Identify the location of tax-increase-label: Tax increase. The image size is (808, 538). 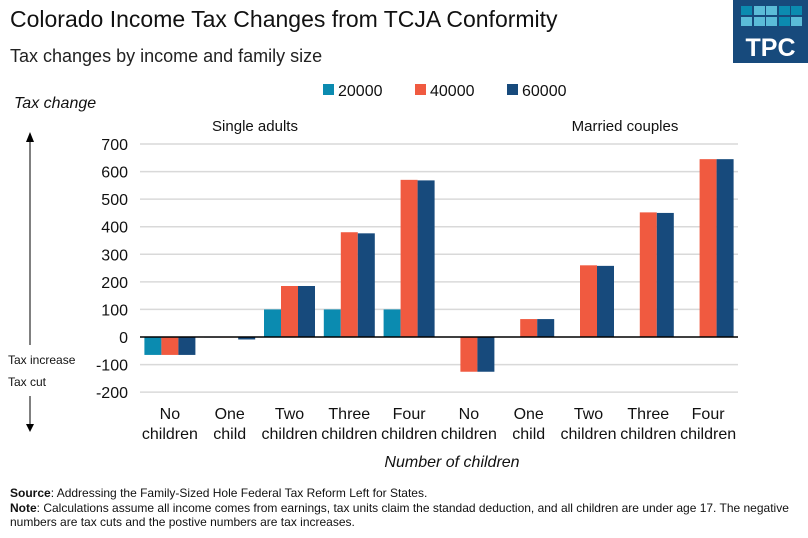
(42, 360).